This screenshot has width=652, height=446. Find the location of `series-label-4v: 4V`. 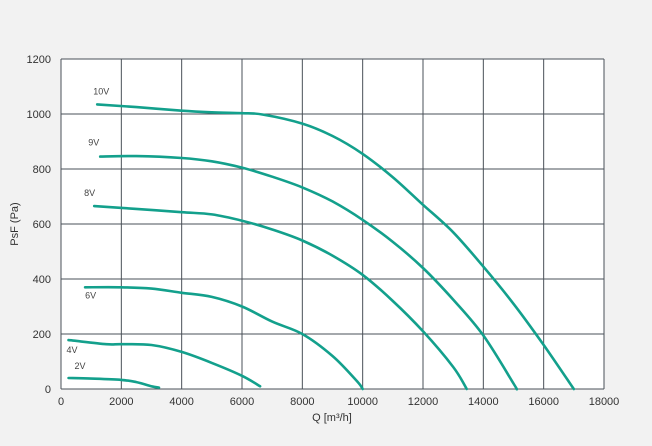

series-label-4v: 4V is located at coordinates (72, 350).